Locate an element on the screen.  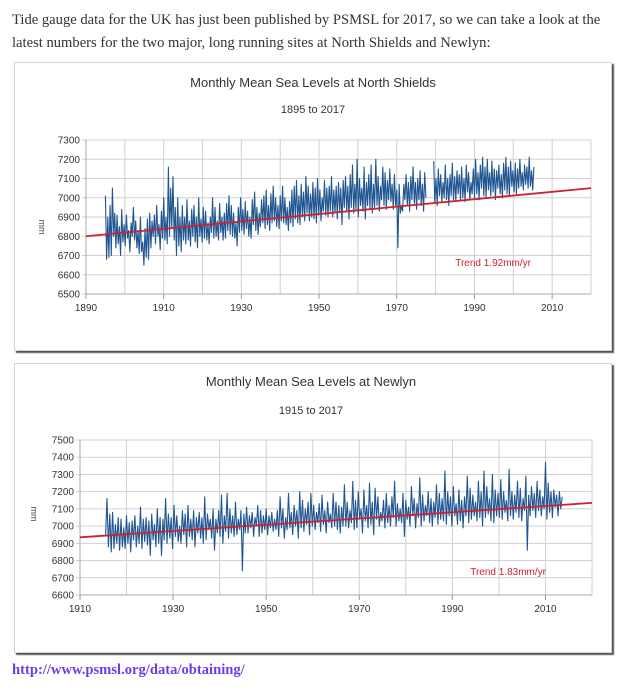
chart-subtitle: 1895 to 2017 is located at coordinates (313, 110).